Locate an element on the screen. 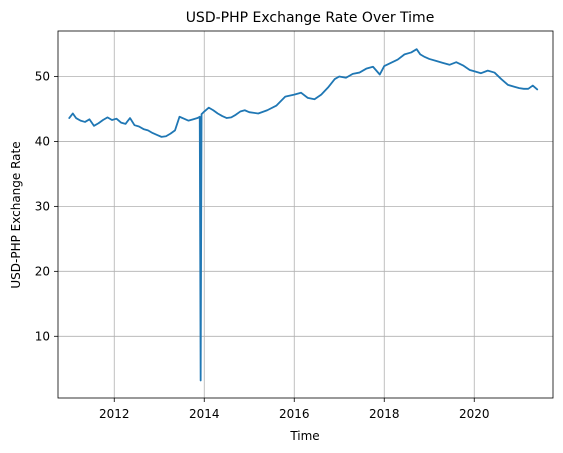 Image resolution: width=563 pixels, height=453 pixels. y-tick-label: 50 is located at coordinates (42, 76).